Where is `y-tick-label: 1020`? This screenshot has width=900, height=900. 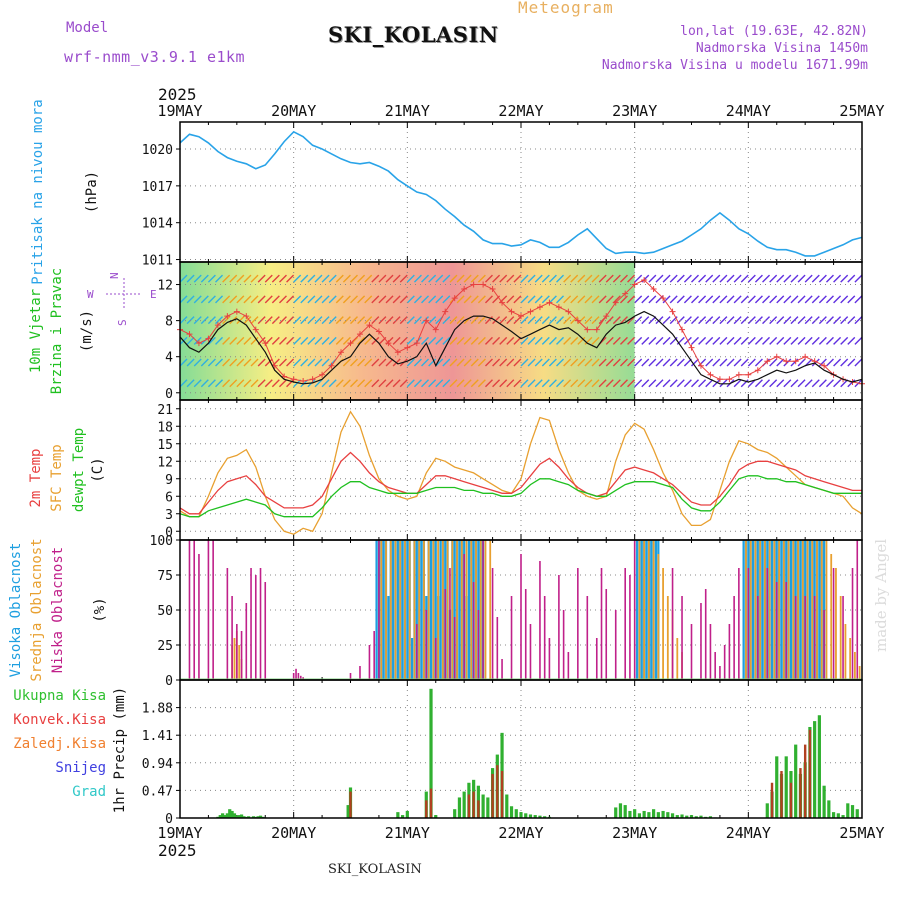 y-tick-label: 1020 is located at coordinates (157, 150).